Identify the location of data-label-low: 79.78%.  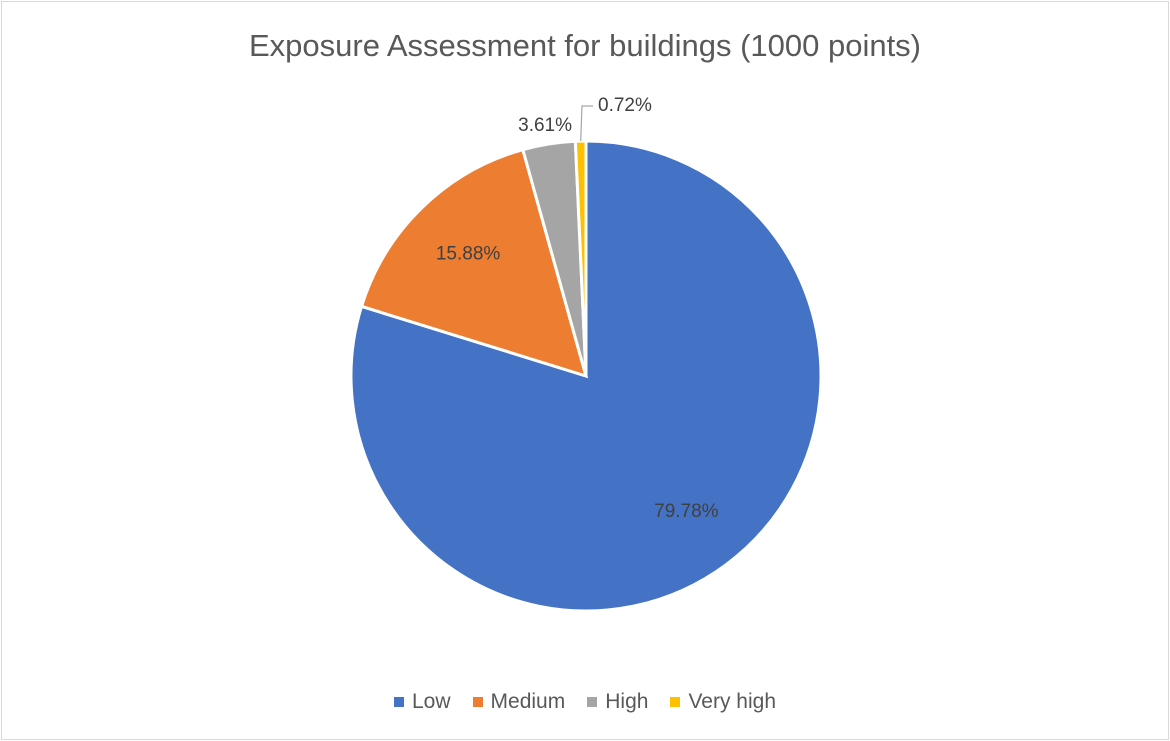
(686, 511).